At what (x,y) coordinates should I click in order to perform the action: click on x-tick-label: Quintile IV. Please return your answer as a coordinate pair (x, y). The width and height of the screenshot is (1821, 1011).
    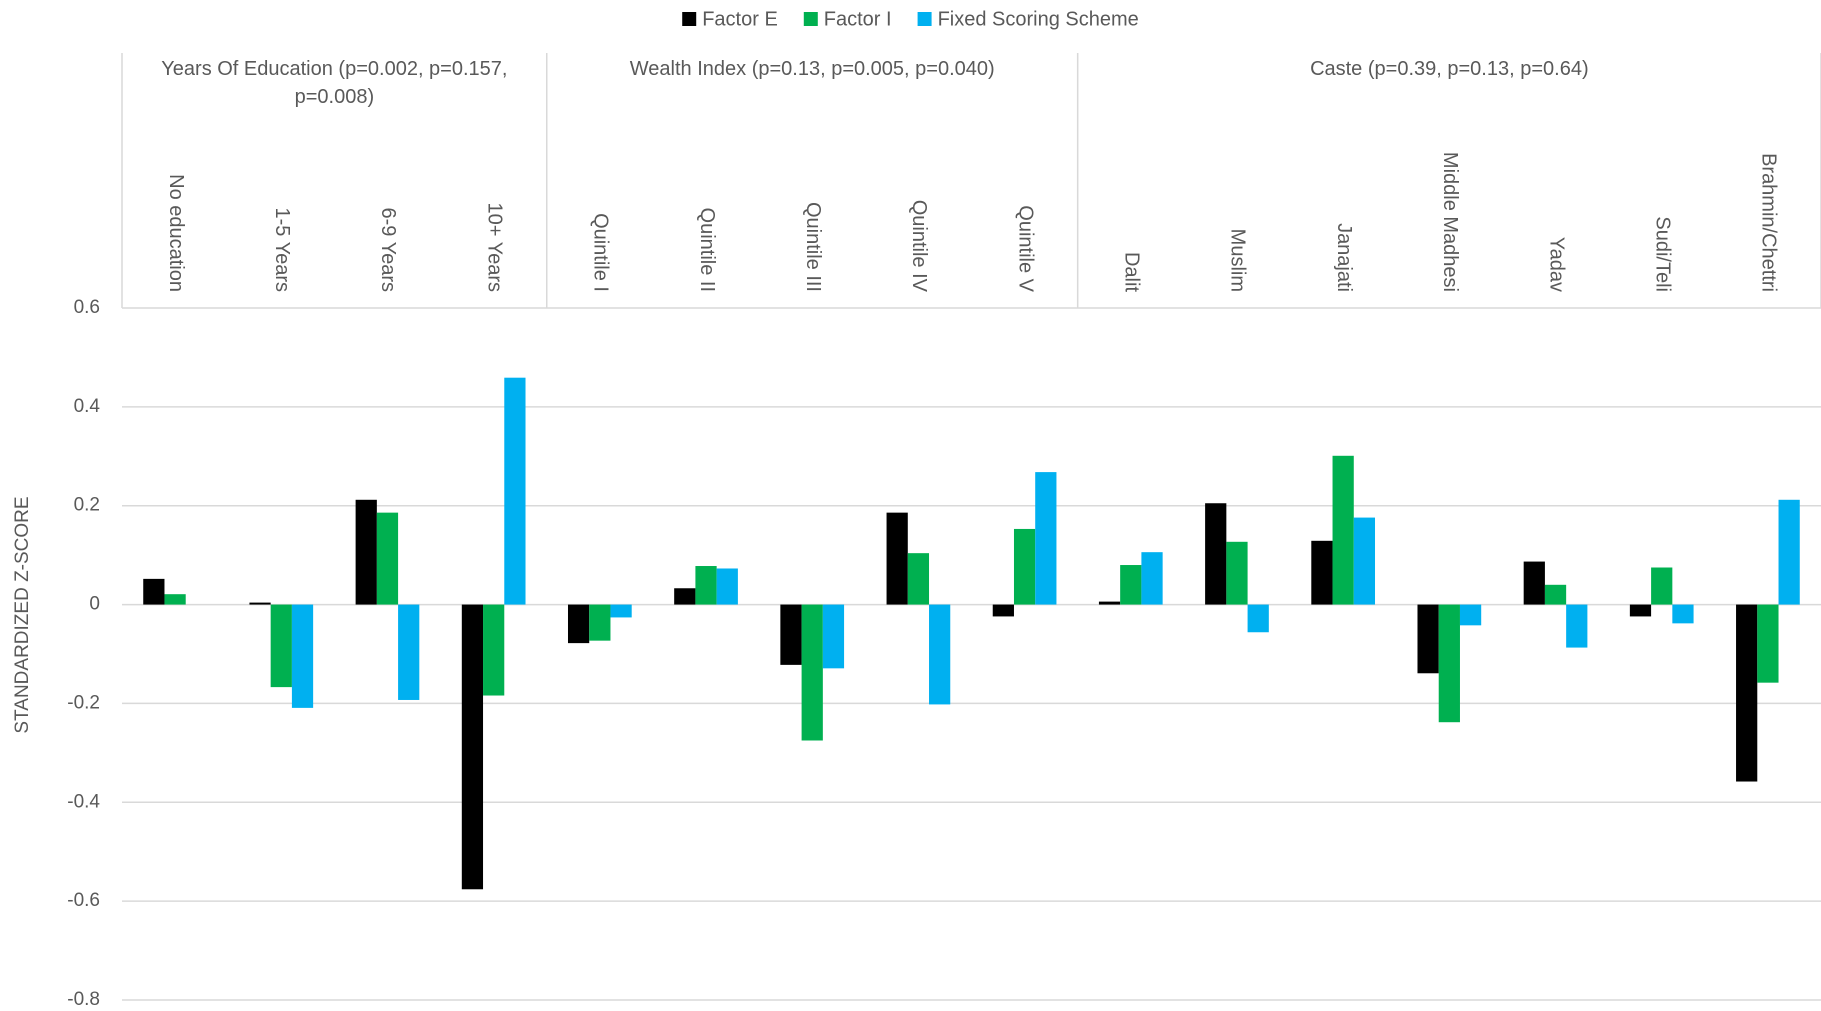
    Looking at the image, I should click on (919, 246).